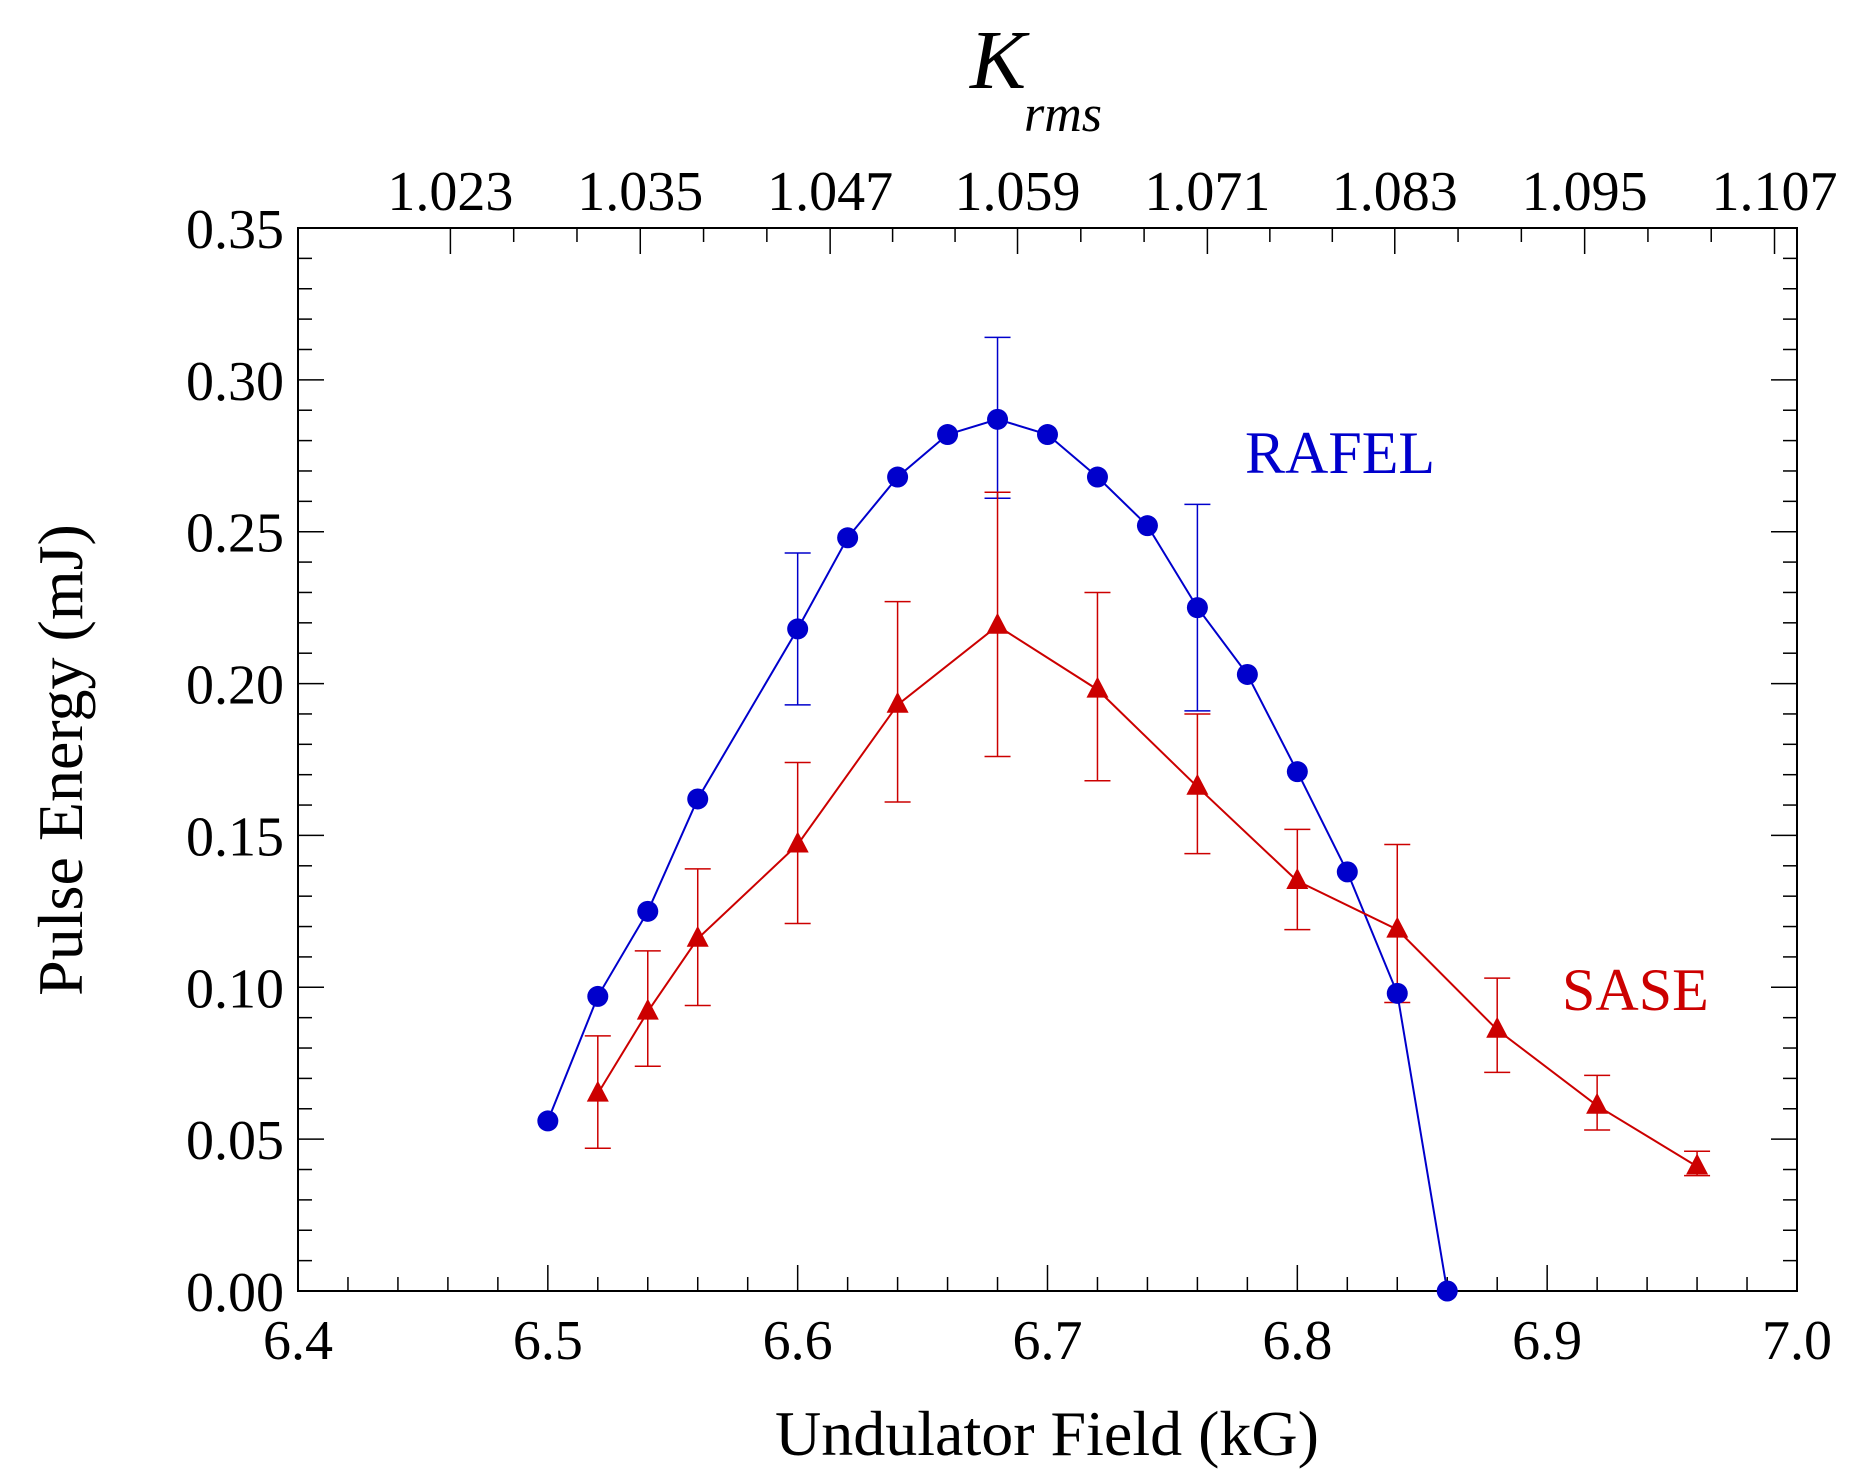 This screenshot has width=1857, height=1476. Describe the element at coordinates (235, 1141) in the screenshot. I see `y-tick-label: 0.05` at that location.